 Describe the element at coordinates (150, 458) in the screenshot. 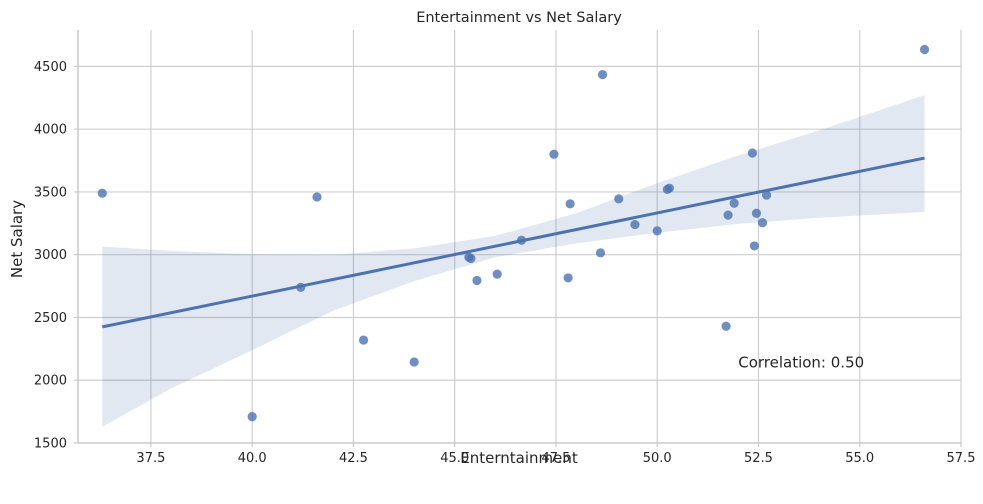

I see `x-tick-label: 37.5` at that location.